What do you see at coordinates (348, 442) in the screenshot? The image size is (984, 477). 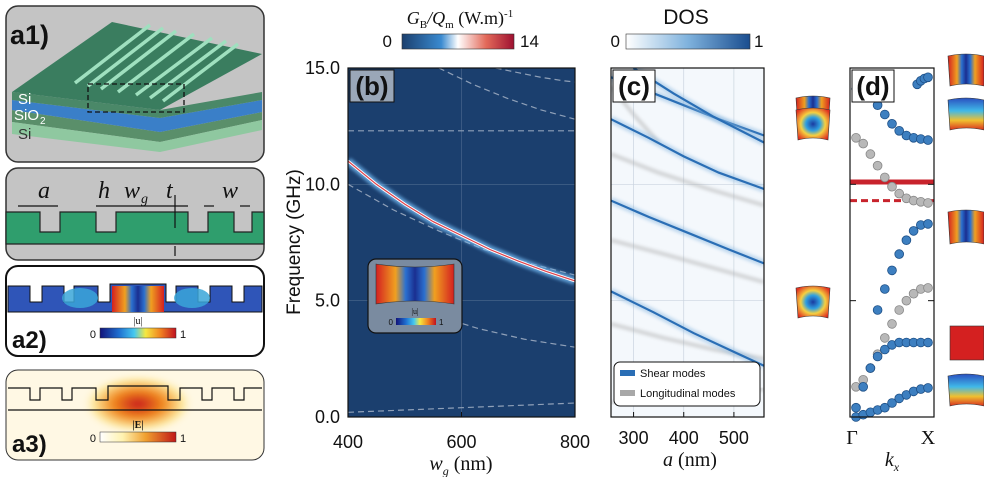 I see `b-xtick-label: 400` at bounding box center [348, 442].